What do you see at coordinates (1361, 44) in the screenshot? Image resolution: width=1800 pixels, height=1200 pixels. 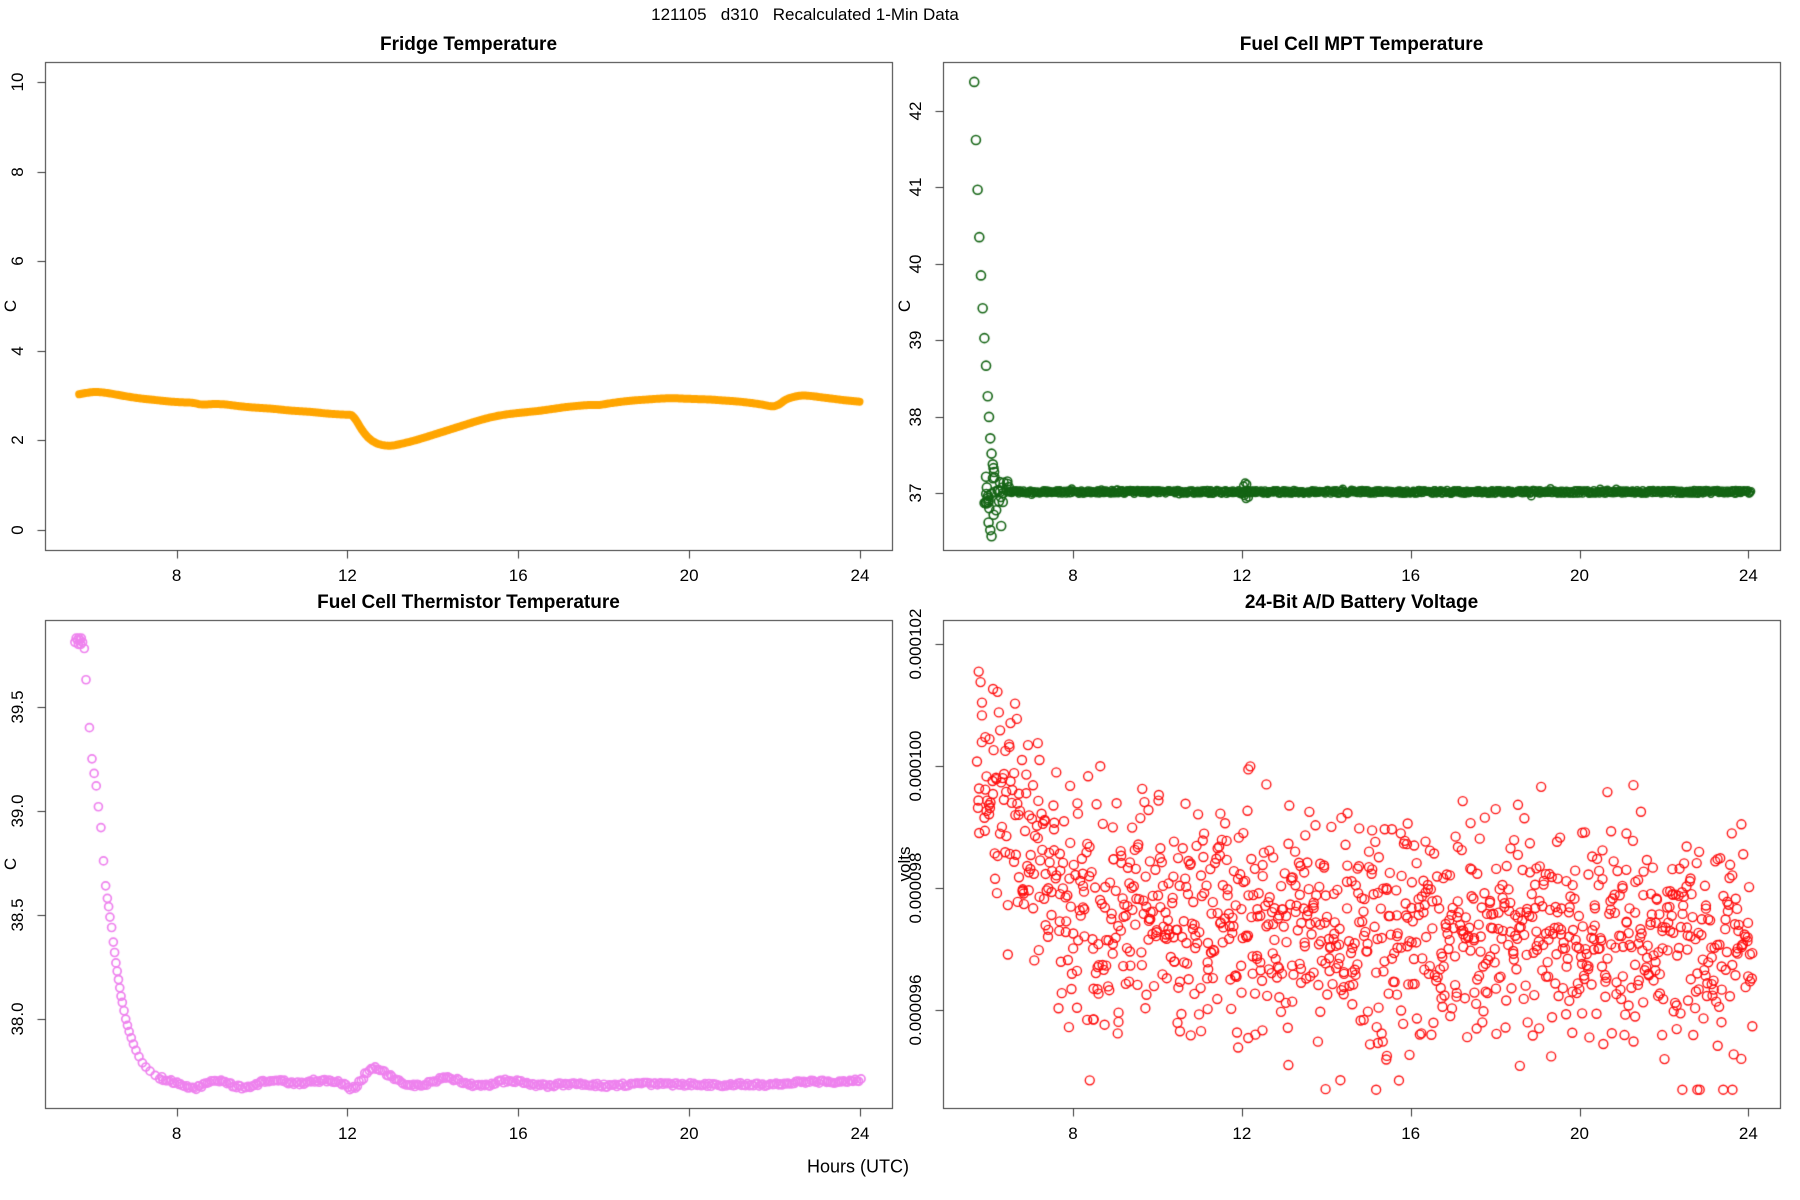 I see `panel-title-fuel-cell-mpt-temperature: Fuel Cell MPT Temperature` at bounding box center [1361, 44].